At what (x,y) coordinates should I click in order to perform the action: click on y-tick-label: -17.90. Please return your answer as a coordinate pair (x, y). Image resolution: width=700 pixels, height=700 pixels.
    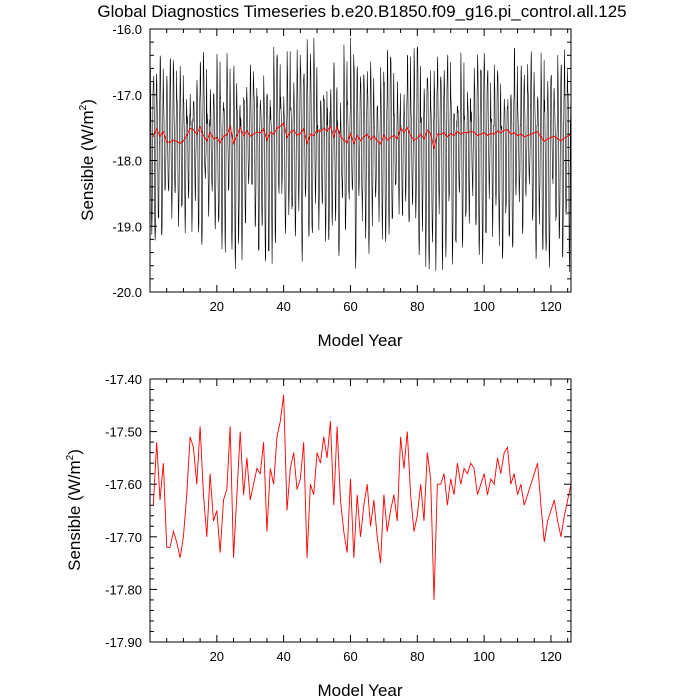
    Looking at the image, I should click on (123, 642).